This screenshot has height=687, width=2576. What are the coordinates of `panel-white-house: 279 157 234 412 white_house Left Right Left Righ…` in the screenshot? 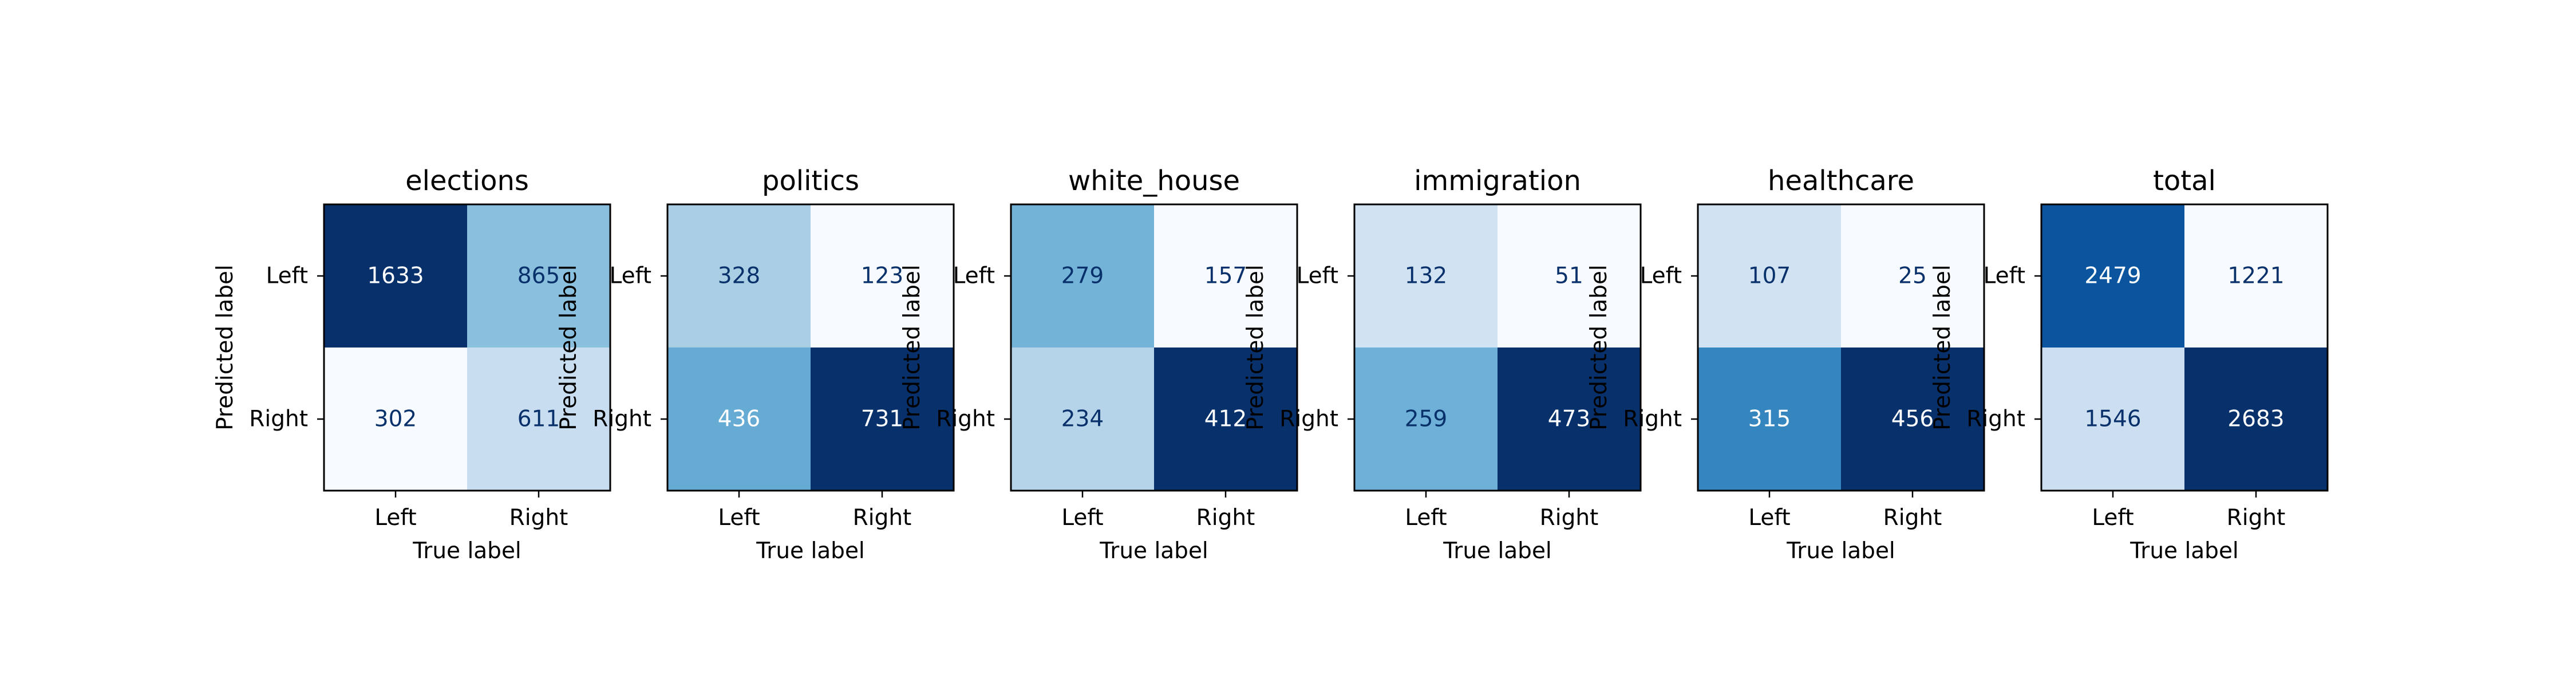 It's located at (1098, 364).